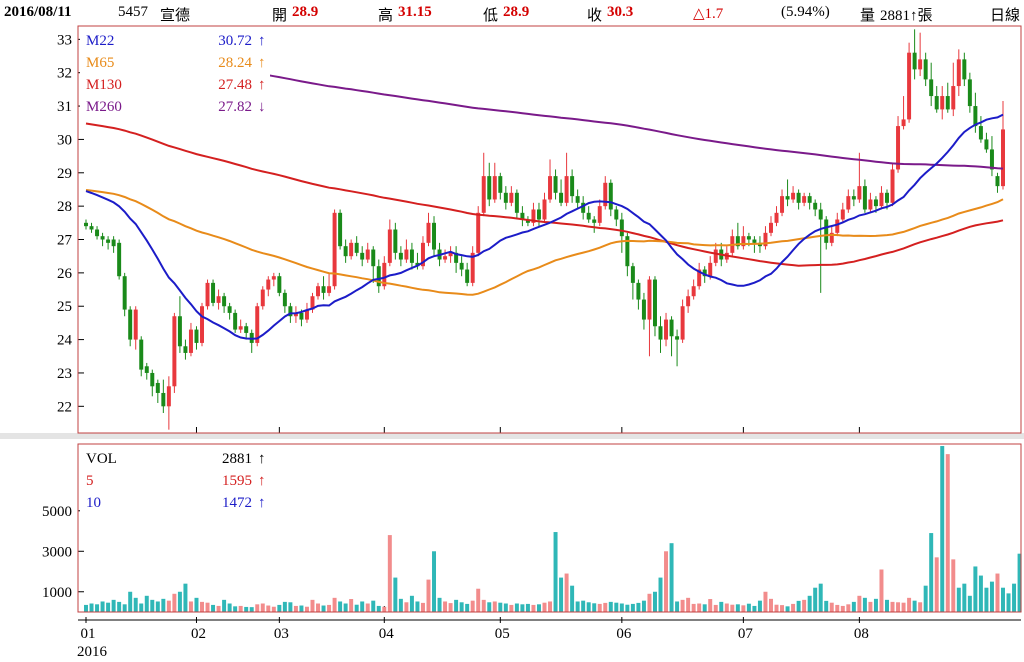 This screenshot has height=662, width=1024. I want to click on volume-ytick-label: 5000, so click(57, 512).